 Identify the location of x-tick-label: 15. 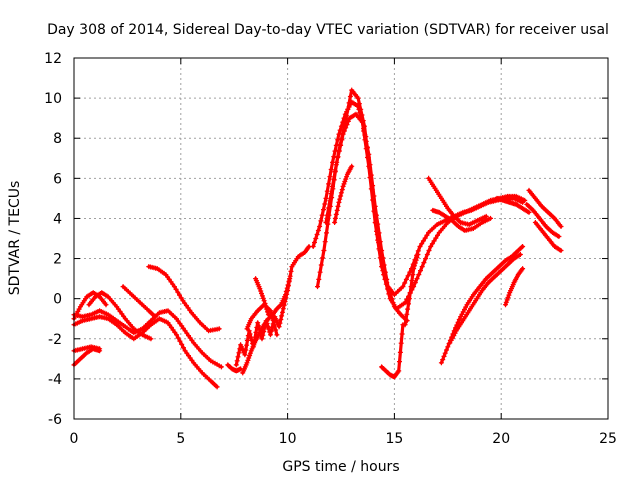
(394, 439).